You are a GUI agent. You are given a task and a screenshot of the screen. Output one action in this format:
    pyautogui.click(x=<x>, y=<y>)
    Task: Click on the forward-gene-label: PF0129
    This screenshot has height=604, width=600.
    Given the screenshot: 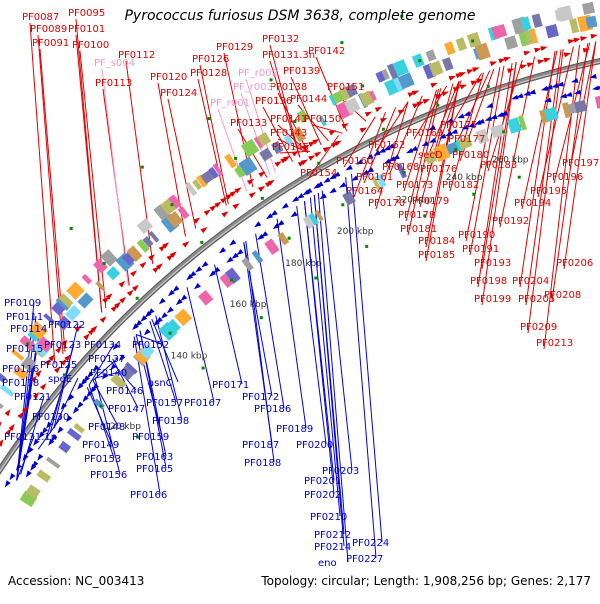 What is the action you would take?
    pyautogui.click(x=234, y=47)
    